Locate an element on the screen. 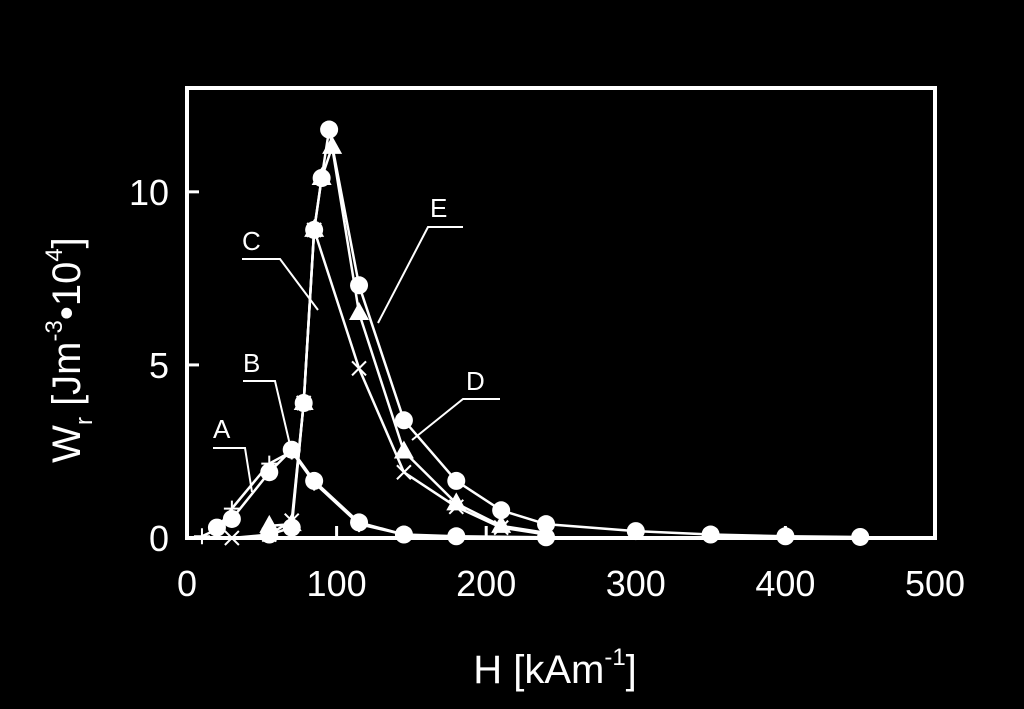  y-axis-label-part: ] is located at coordinates (67, 242).